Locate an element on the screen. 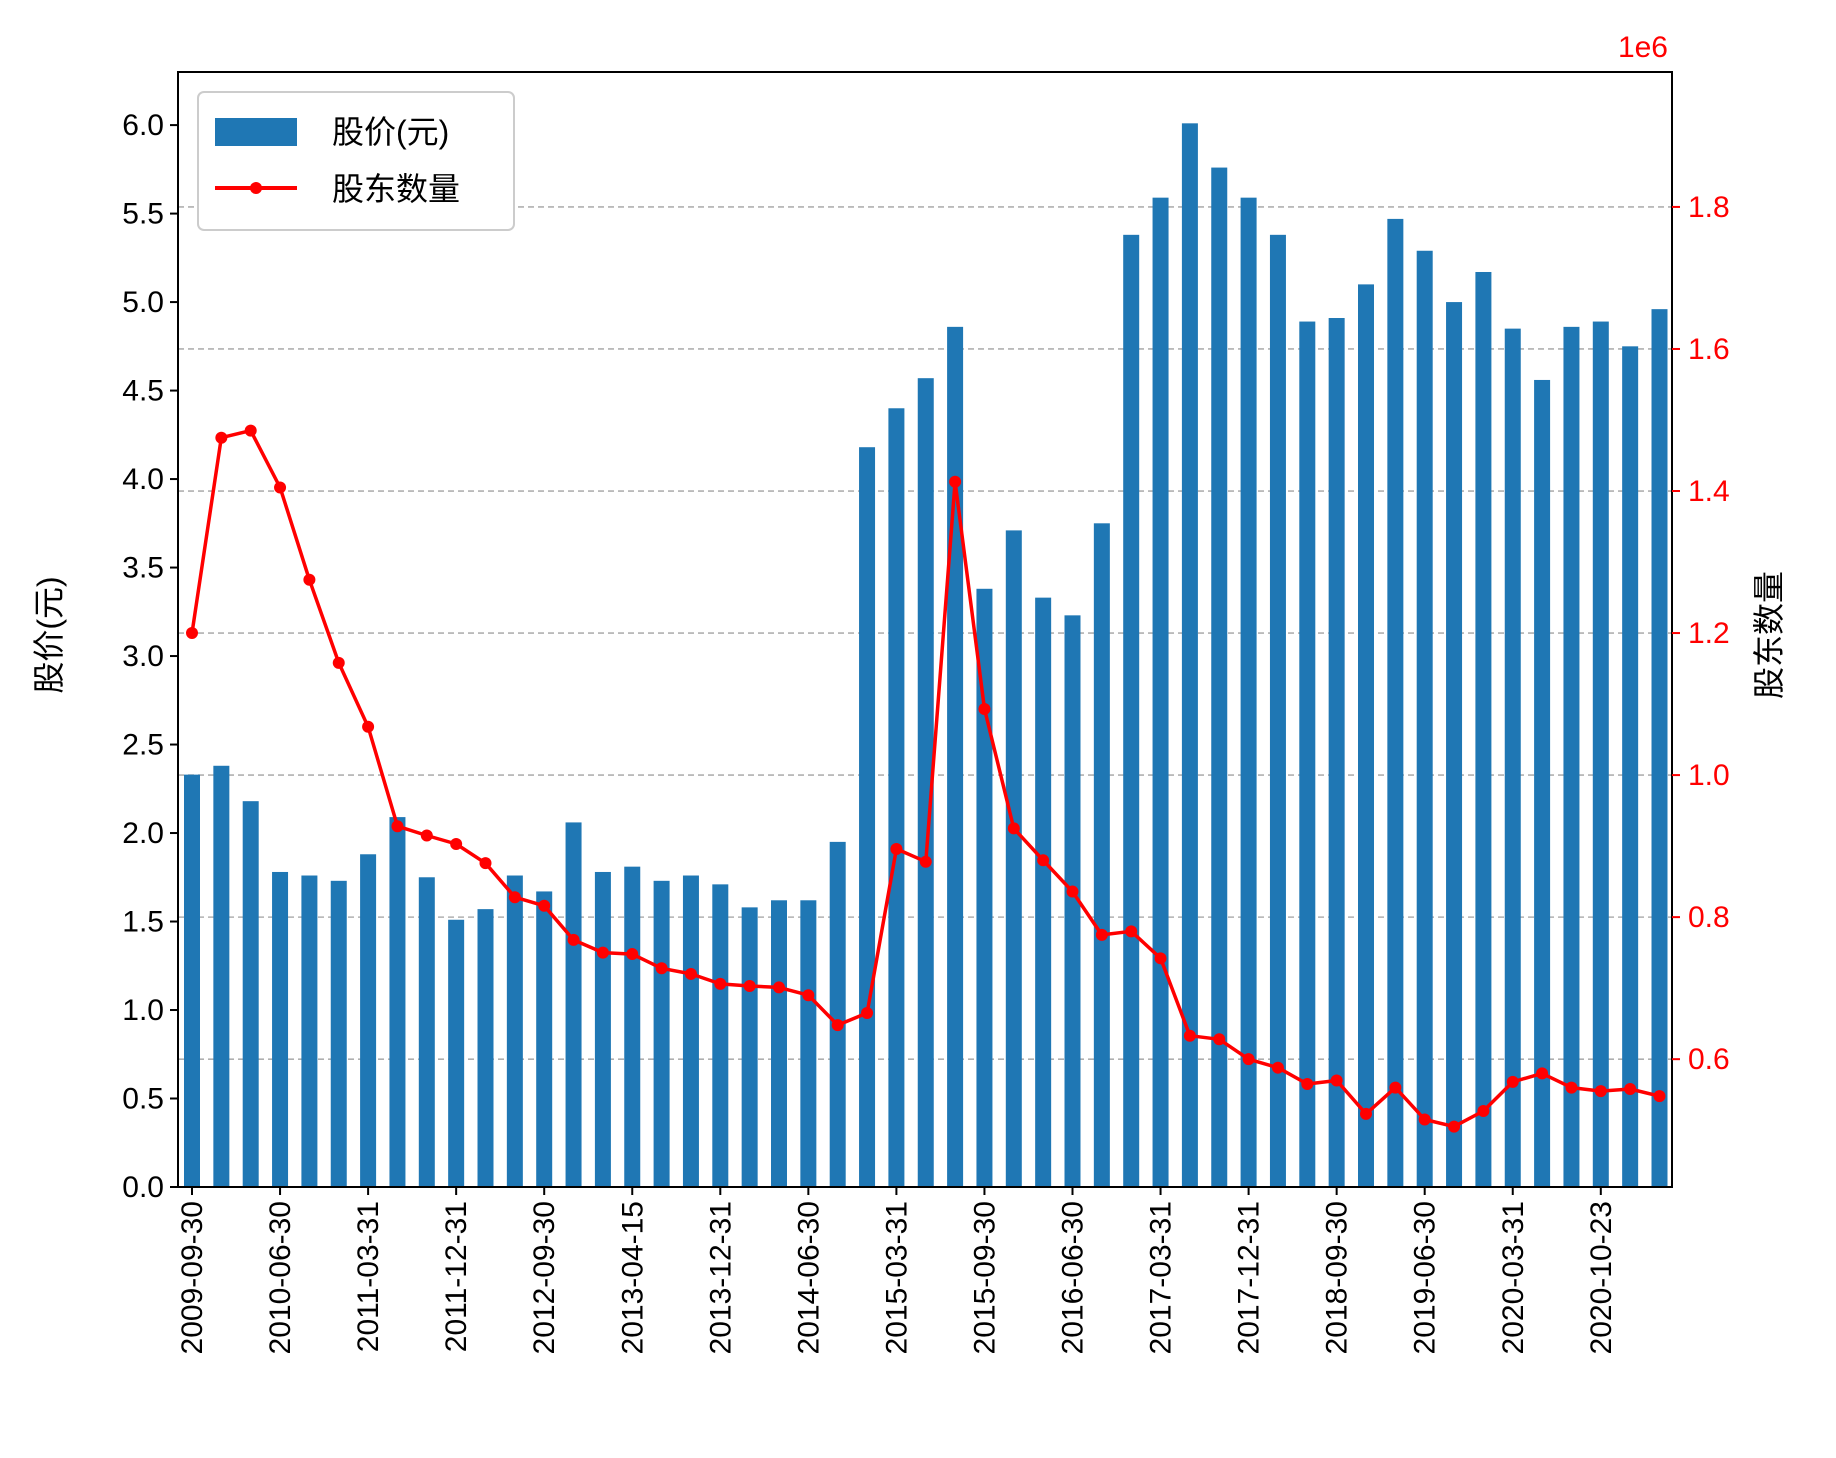 The image size is (1836, 1458). right-tick-label: 0.6 is located at coordinates (1709, 1059).